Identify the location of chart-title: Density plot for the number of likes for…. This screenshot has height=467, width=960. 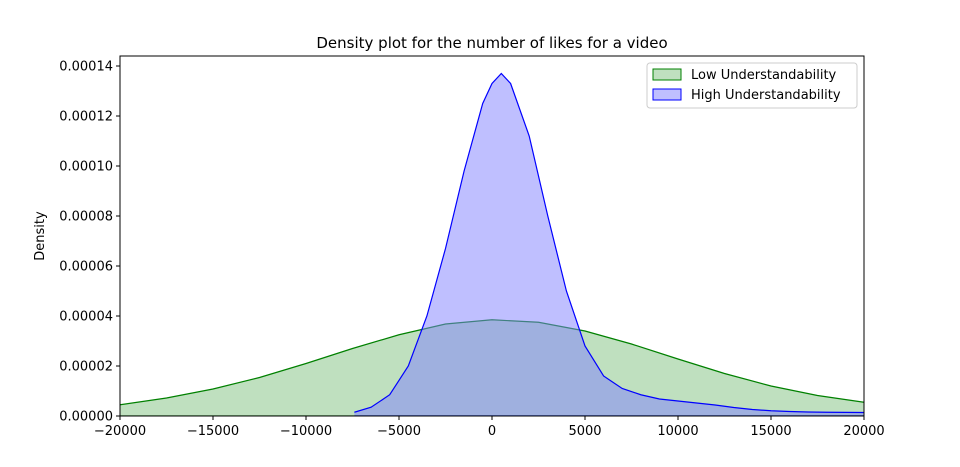
(491, 43).